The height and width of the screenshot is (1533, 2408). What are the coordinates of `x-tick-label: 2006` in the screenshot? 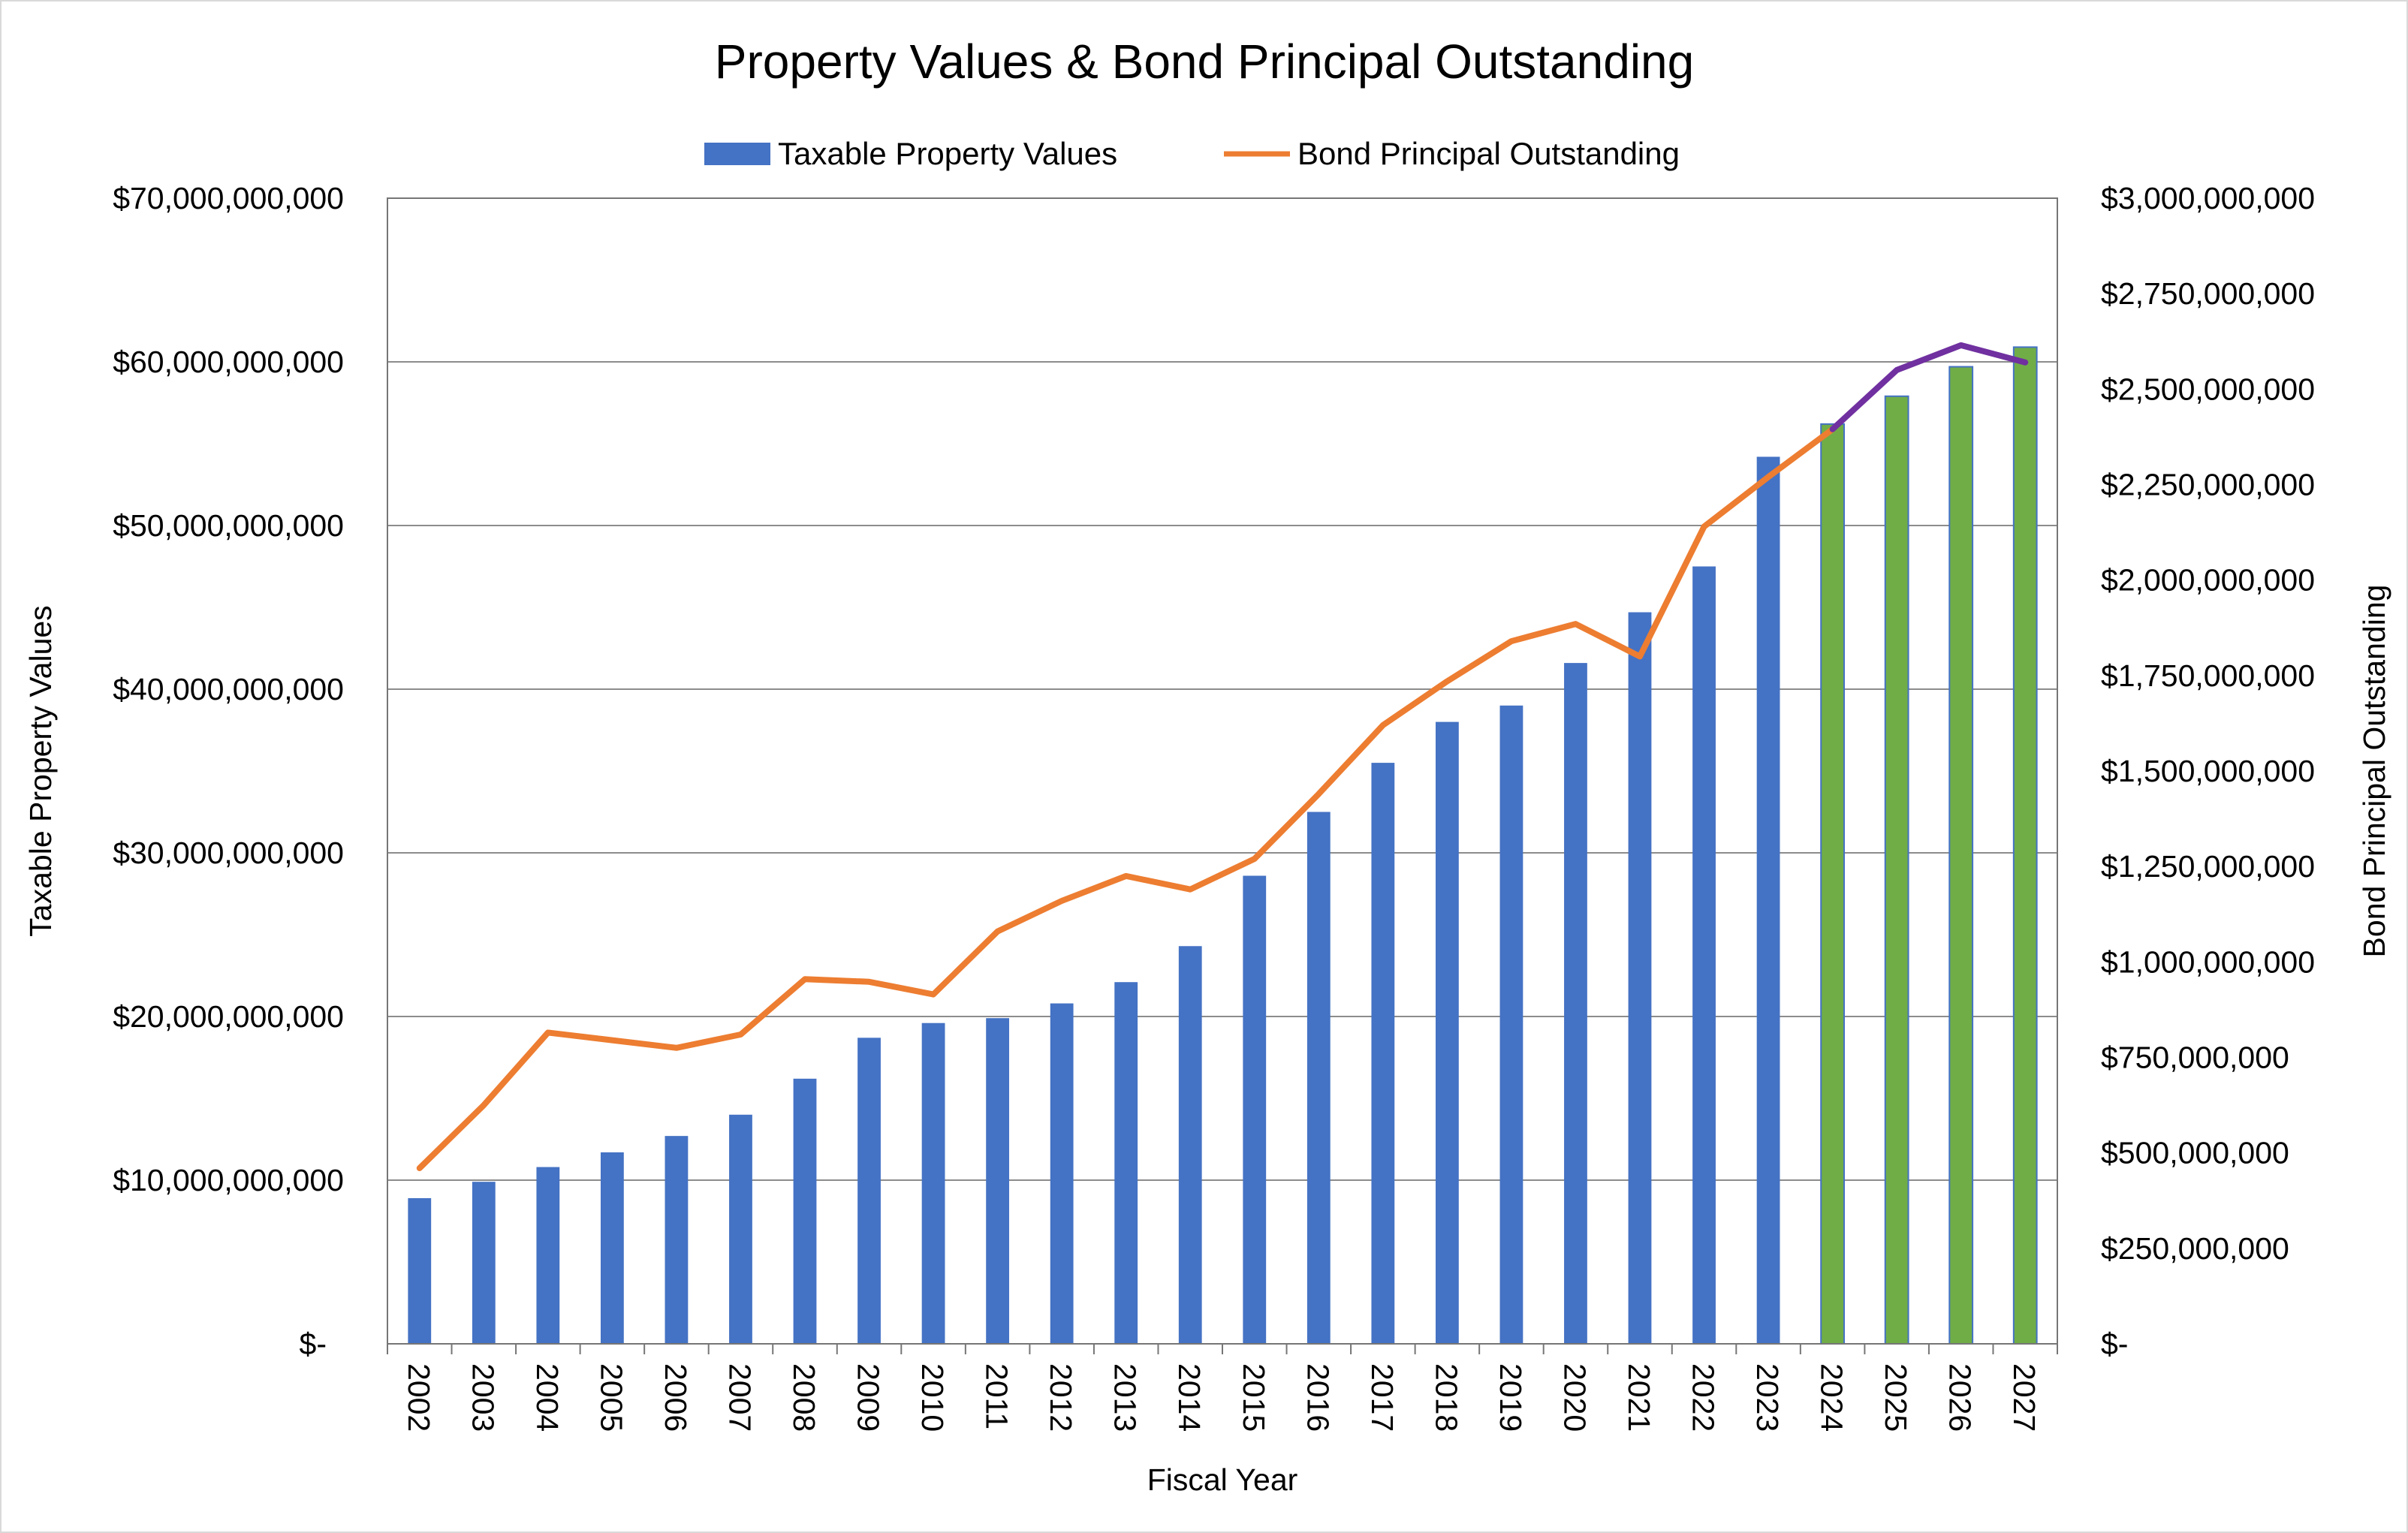 It's located at (676, 1397).